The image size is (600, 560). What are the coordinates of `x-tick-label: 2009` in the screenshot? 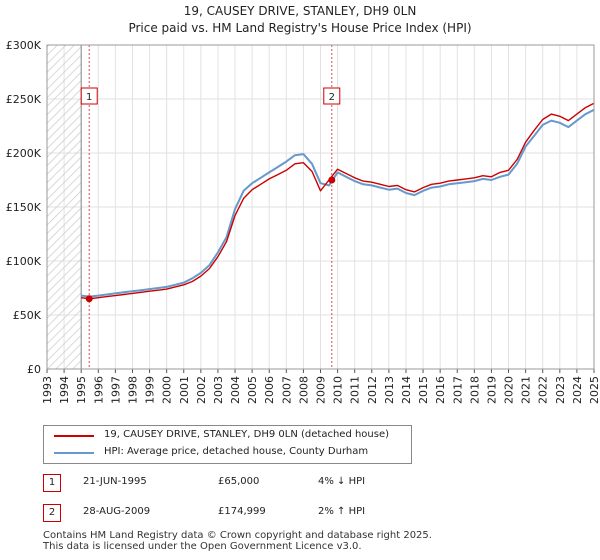 It's located at (321, 390).